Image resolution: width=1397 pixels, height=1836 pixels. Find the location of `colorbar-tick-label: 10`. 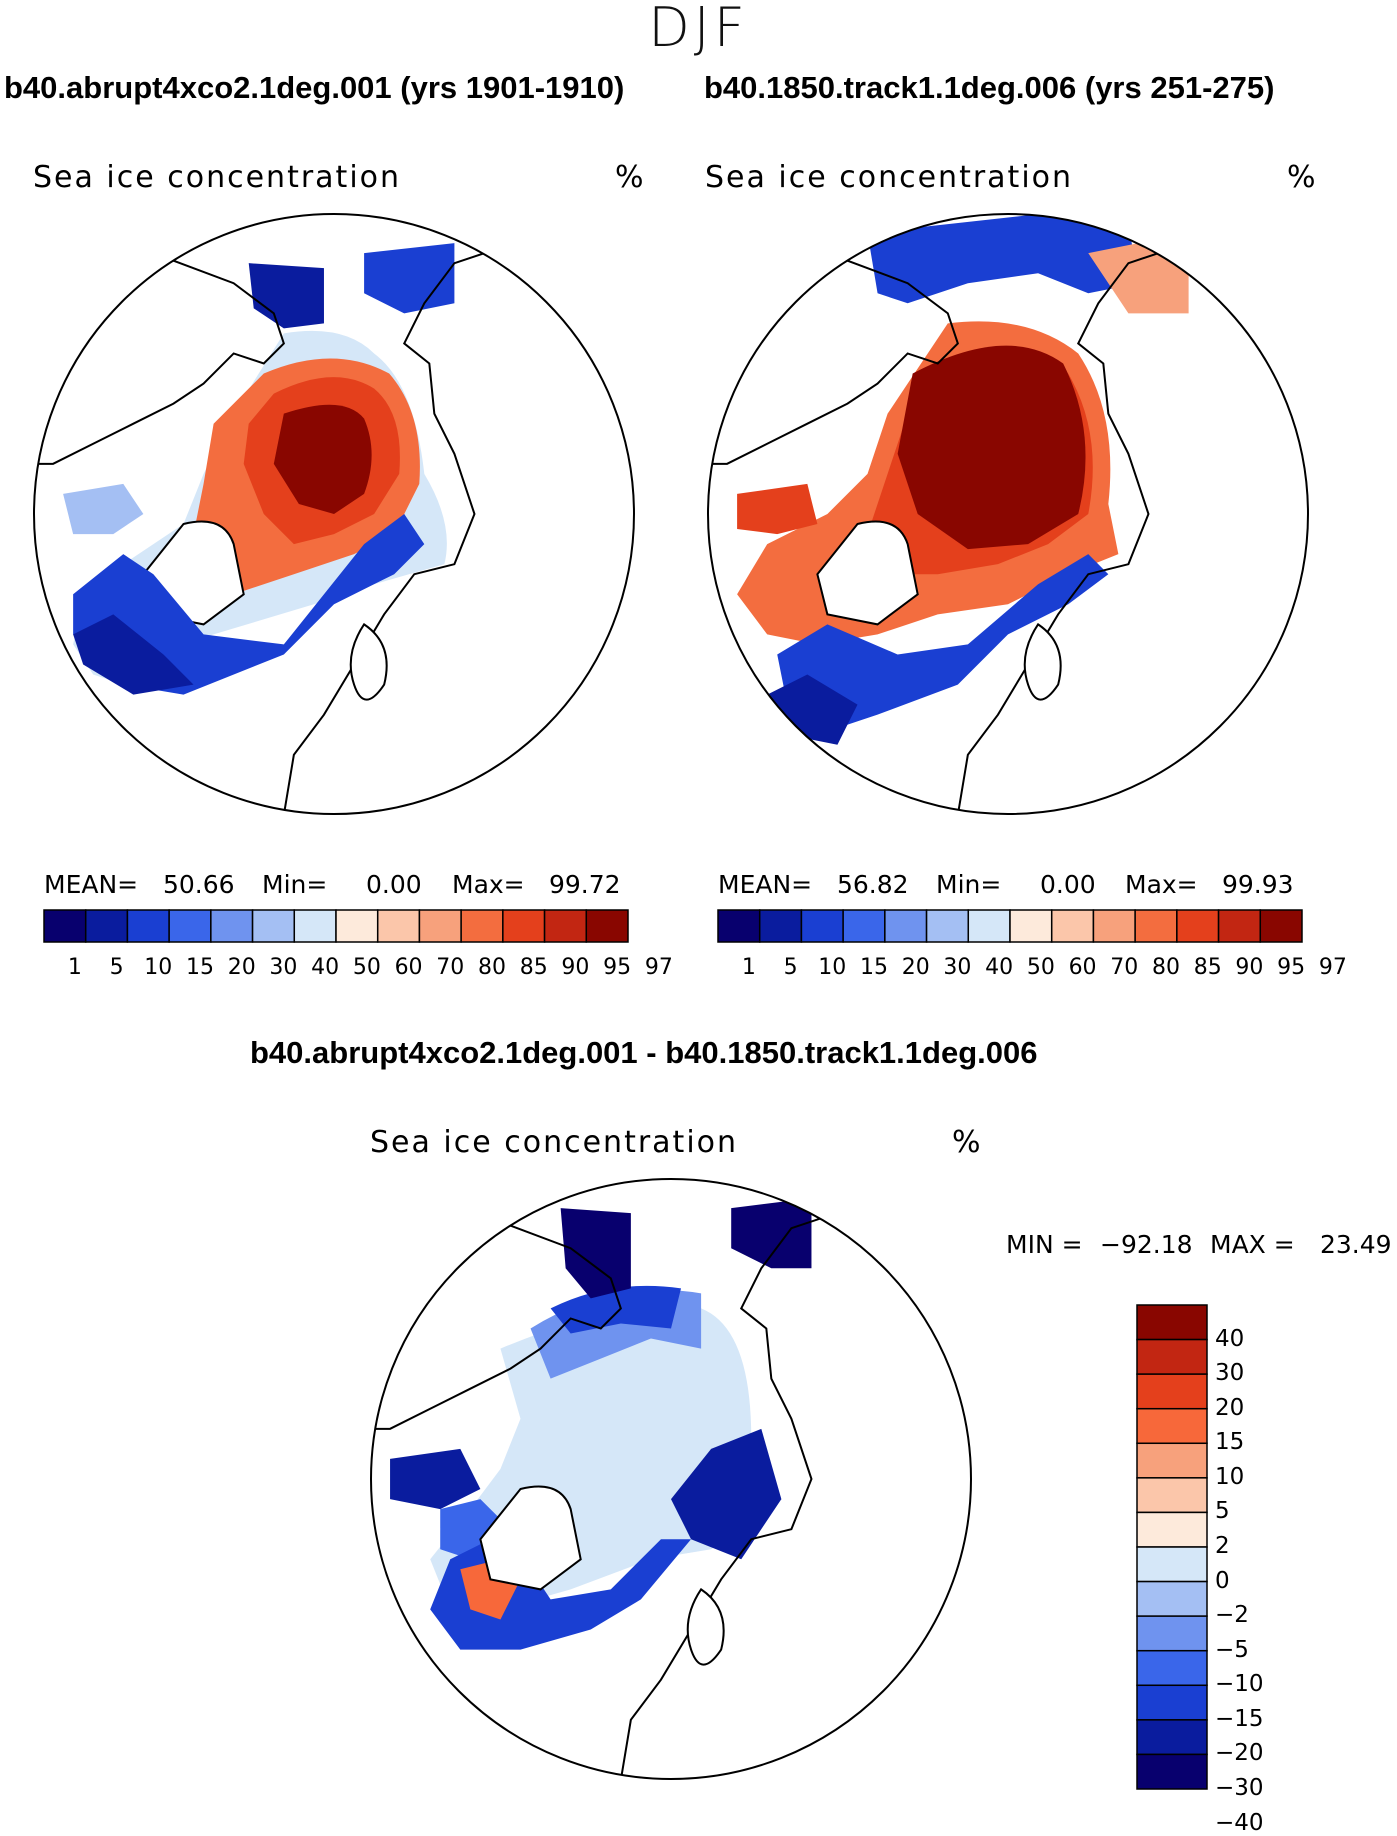

colorbar-tick-label: 10 is located at coordinates (1230, 1476).